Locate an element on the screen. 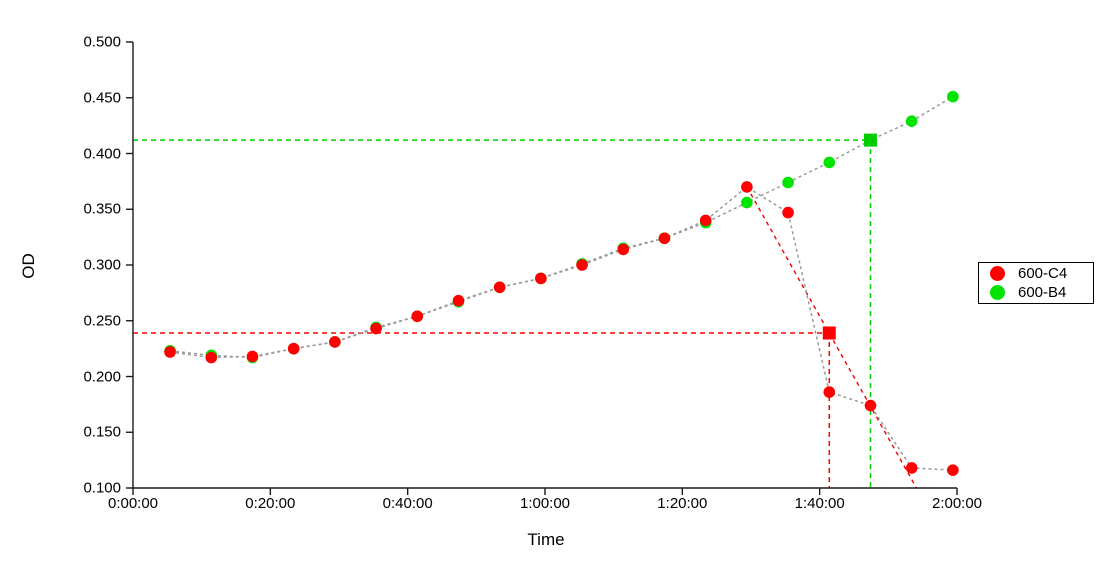 Image resolution: width=1119 pixels, height=573 pixels. x-tick-label: 1:00:00 is located at coordinates (545, 503).